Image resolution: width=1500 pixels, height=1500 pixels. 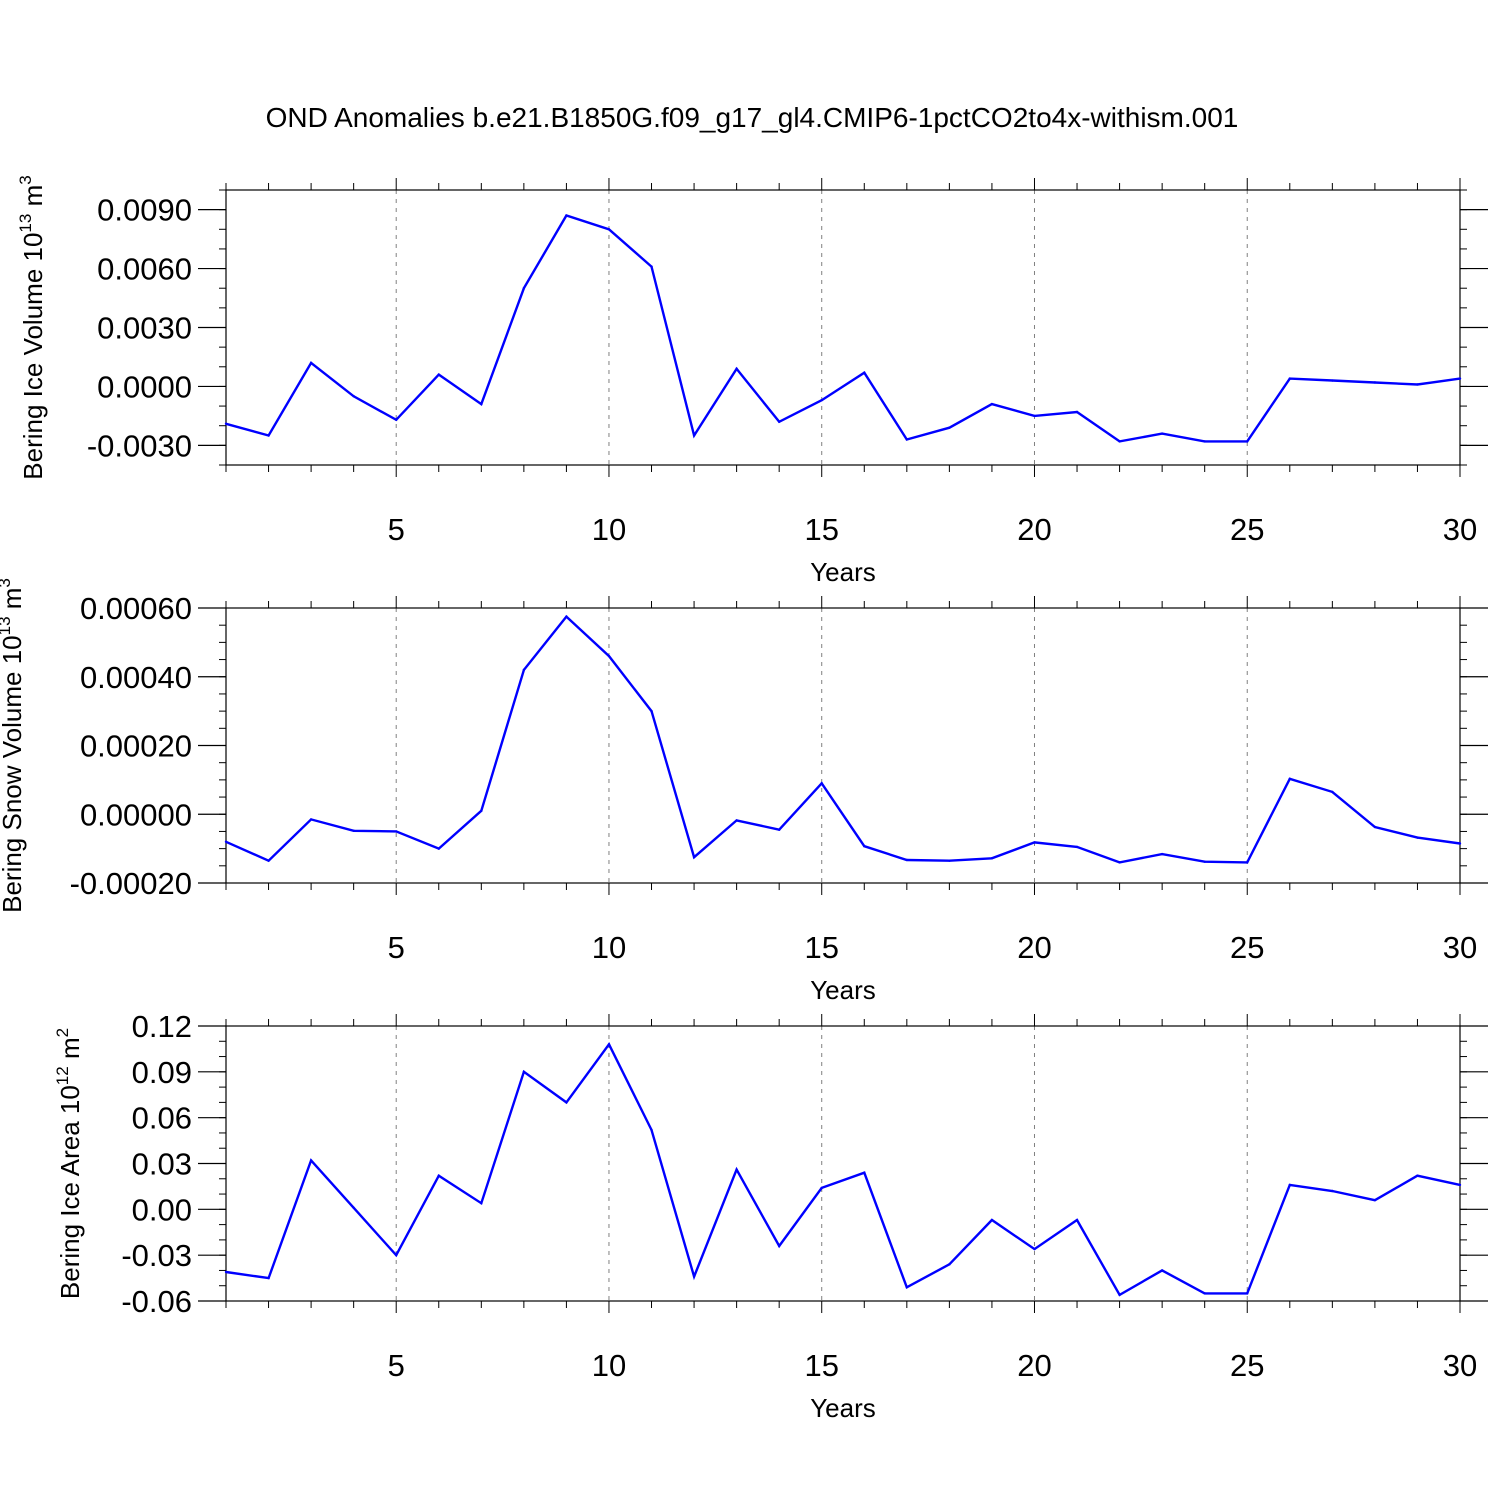 I want to click on y-tick-label: 0.00060, so click(x=136, y=608).